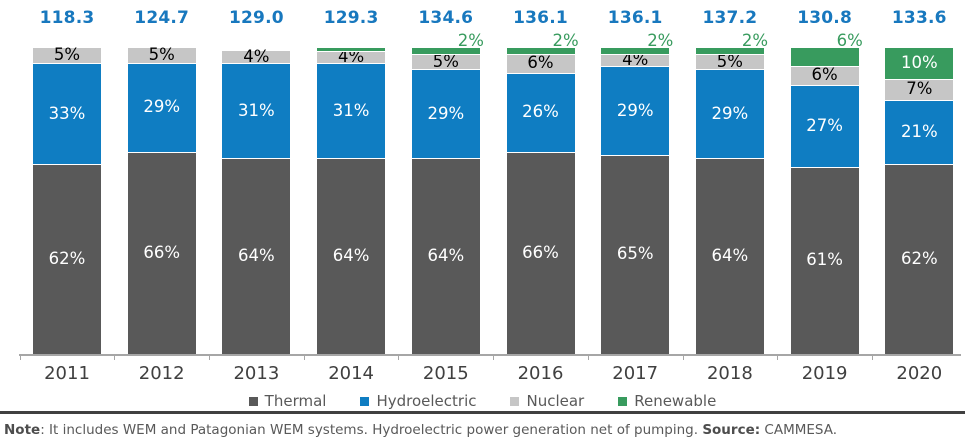  Describe the element at coordinates (729, 61) in the screenshot. I see `nuclear-label-2018: 5%` at that location.